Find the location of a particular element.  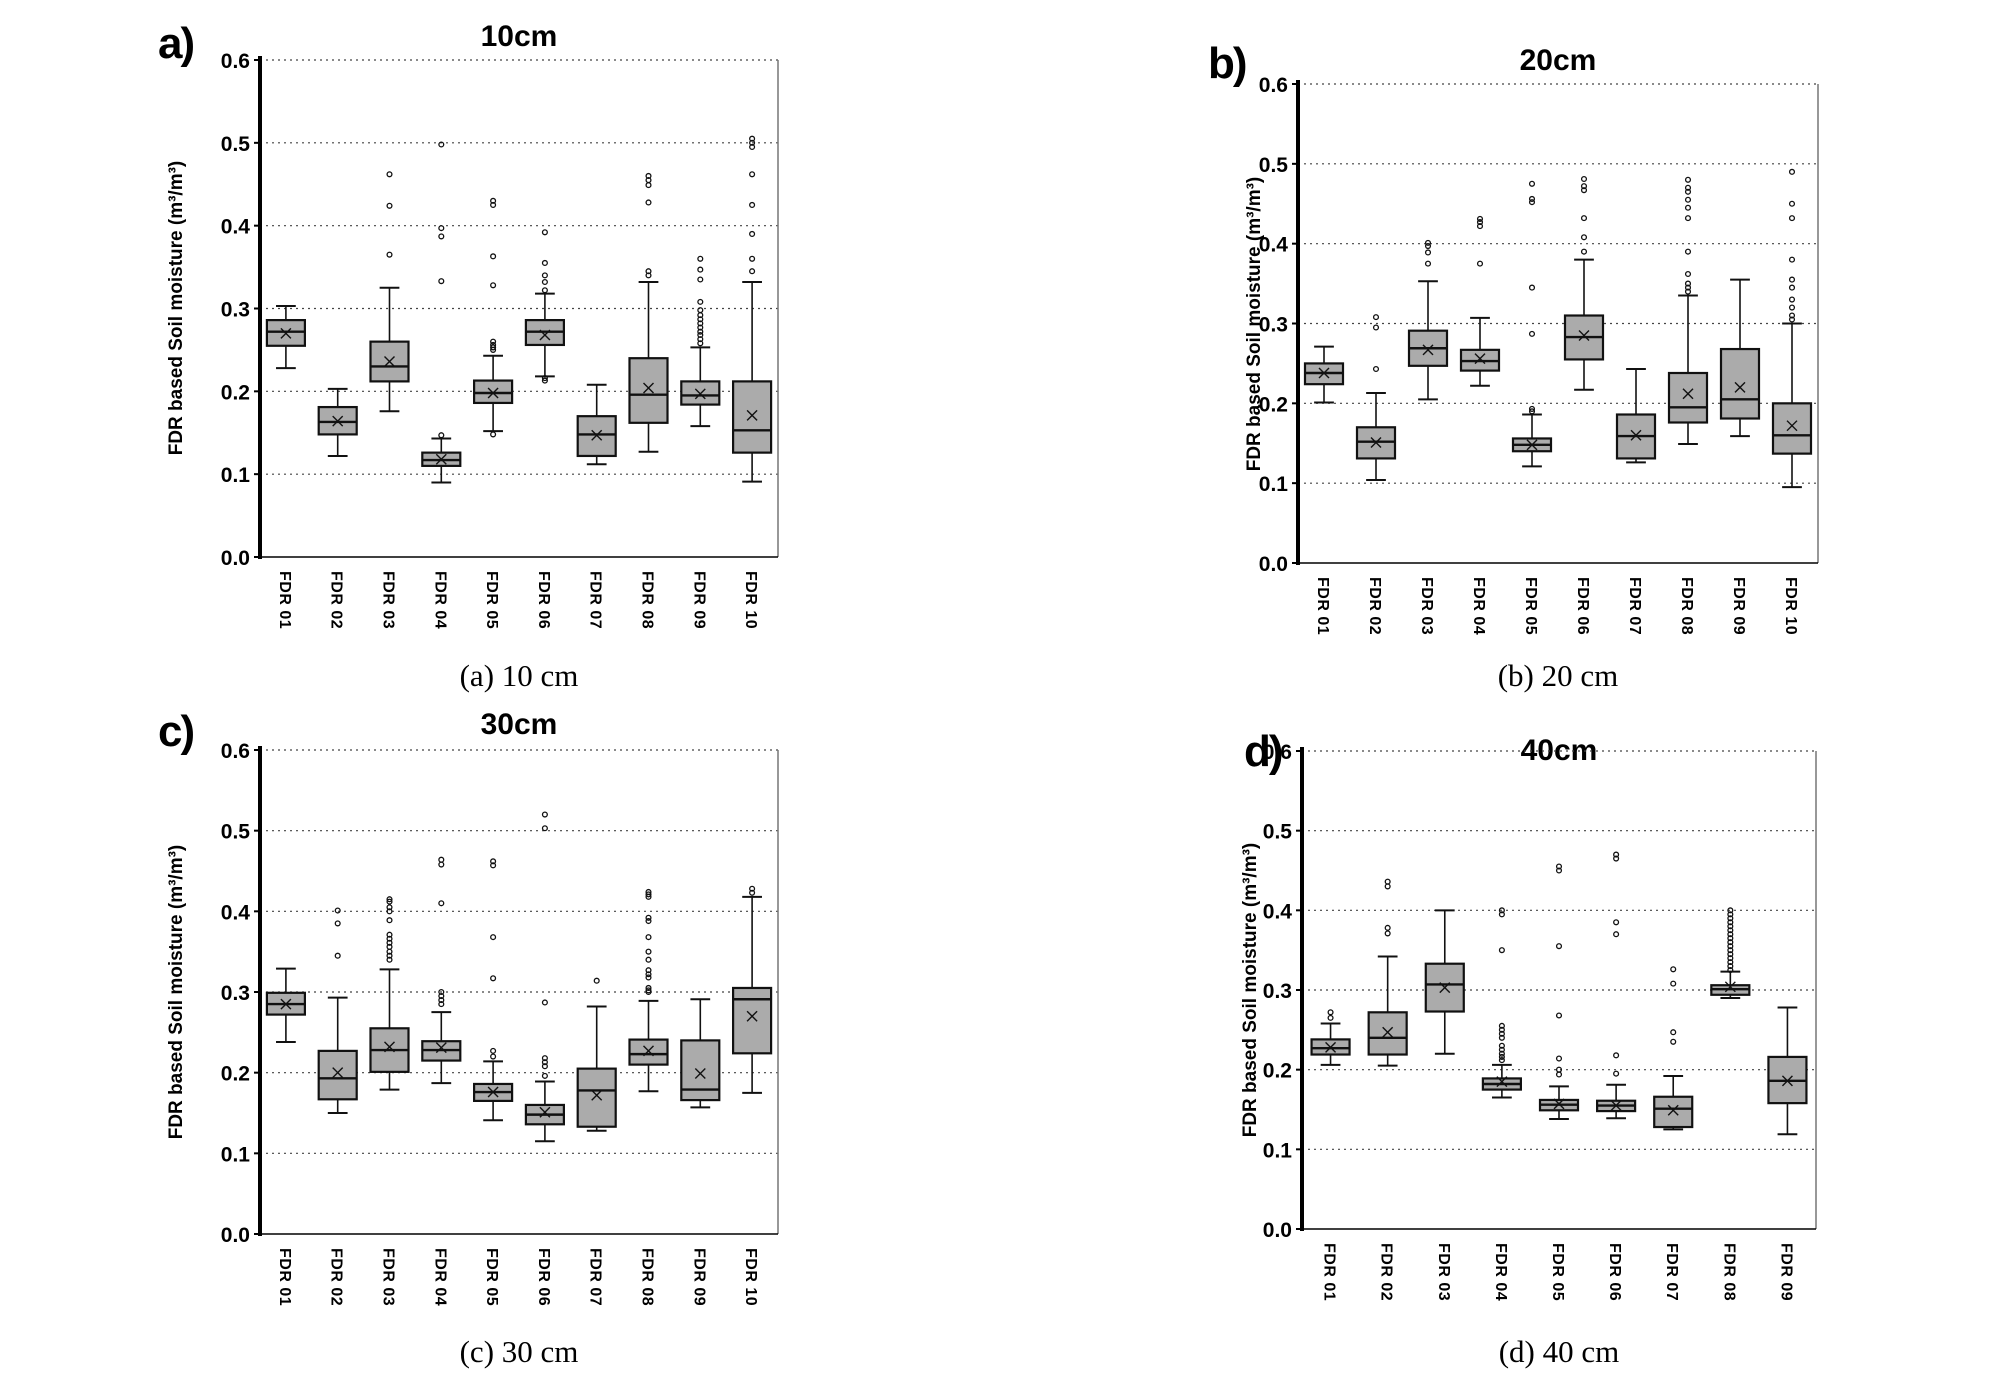

panel-letter: d) is located at coordinates (1263, 751).